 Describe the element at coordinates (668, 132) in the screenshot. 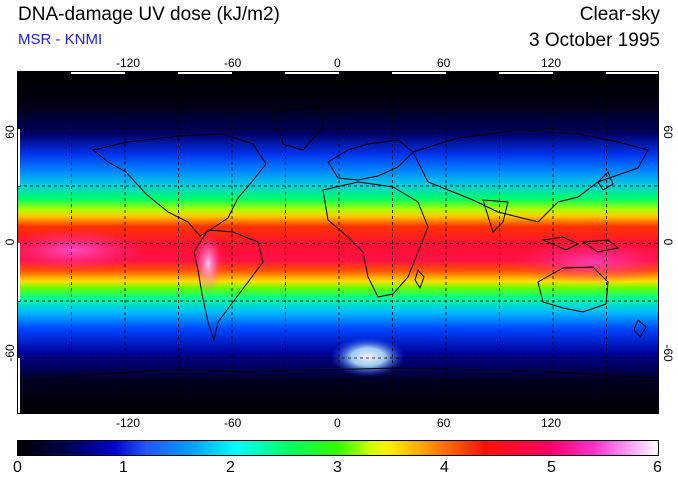

I see `right-lat-tick-label: 60` at that location.